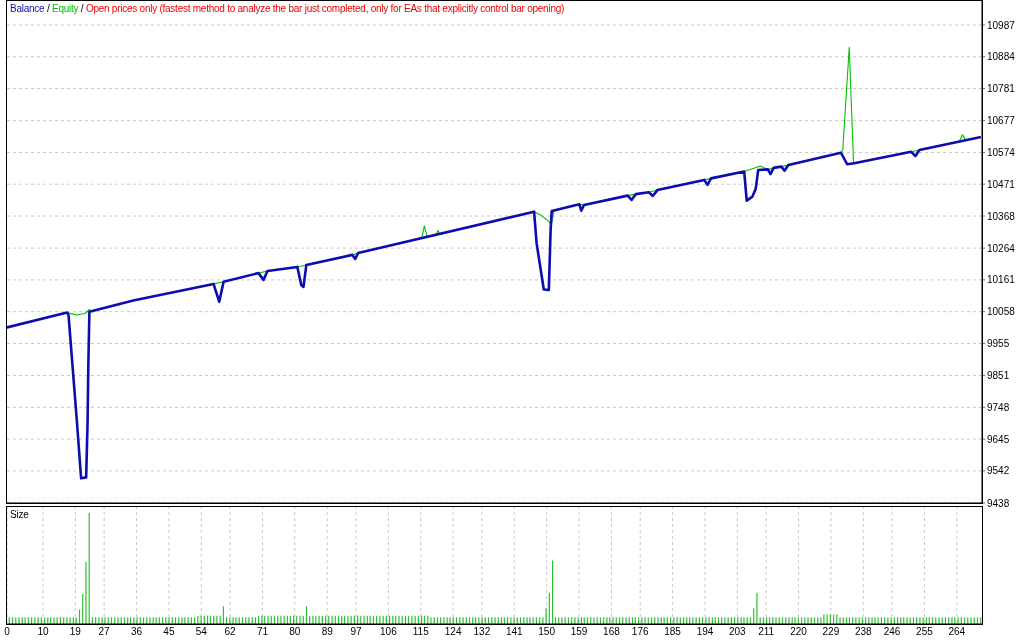 The width and height of the screenshot is (1024, 640). Describe the element at coordinates (325, 8) in the screenshot. I see `chart-title: Open prices only (fastest method to analyze the bar just completed, only for EAs that explicitly control bar opening)` at that location.